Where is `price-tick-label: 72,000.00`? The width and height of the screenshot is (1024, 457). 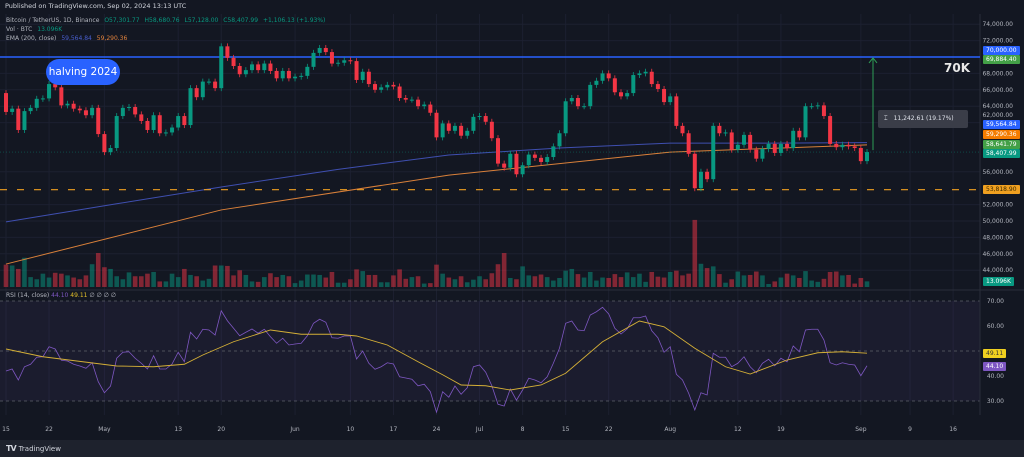 price-tick-label: 72,000.00 is located at coordinates (997, 41).